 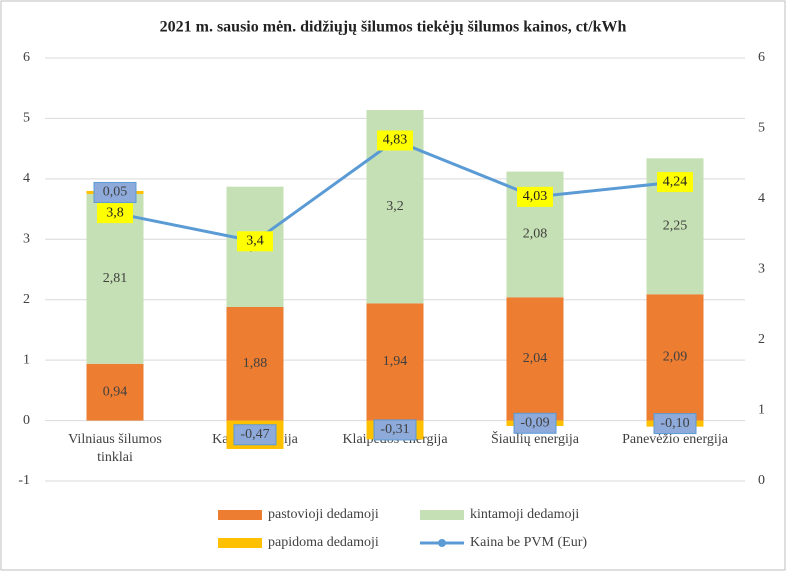 I want to click on value-label: 2,08, so click(x=535, y=234).